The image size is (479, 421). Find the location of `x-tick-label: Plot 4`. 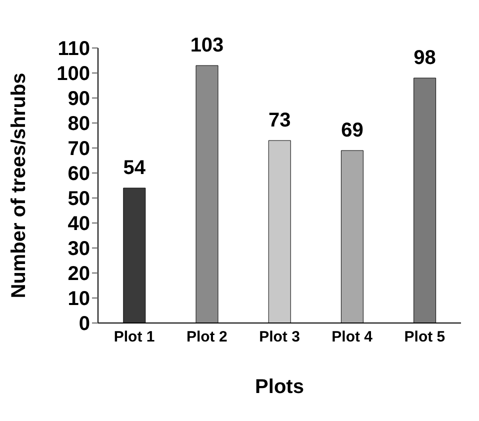

x-tick-label: Plot 4 is located at coordinates (353, 337).